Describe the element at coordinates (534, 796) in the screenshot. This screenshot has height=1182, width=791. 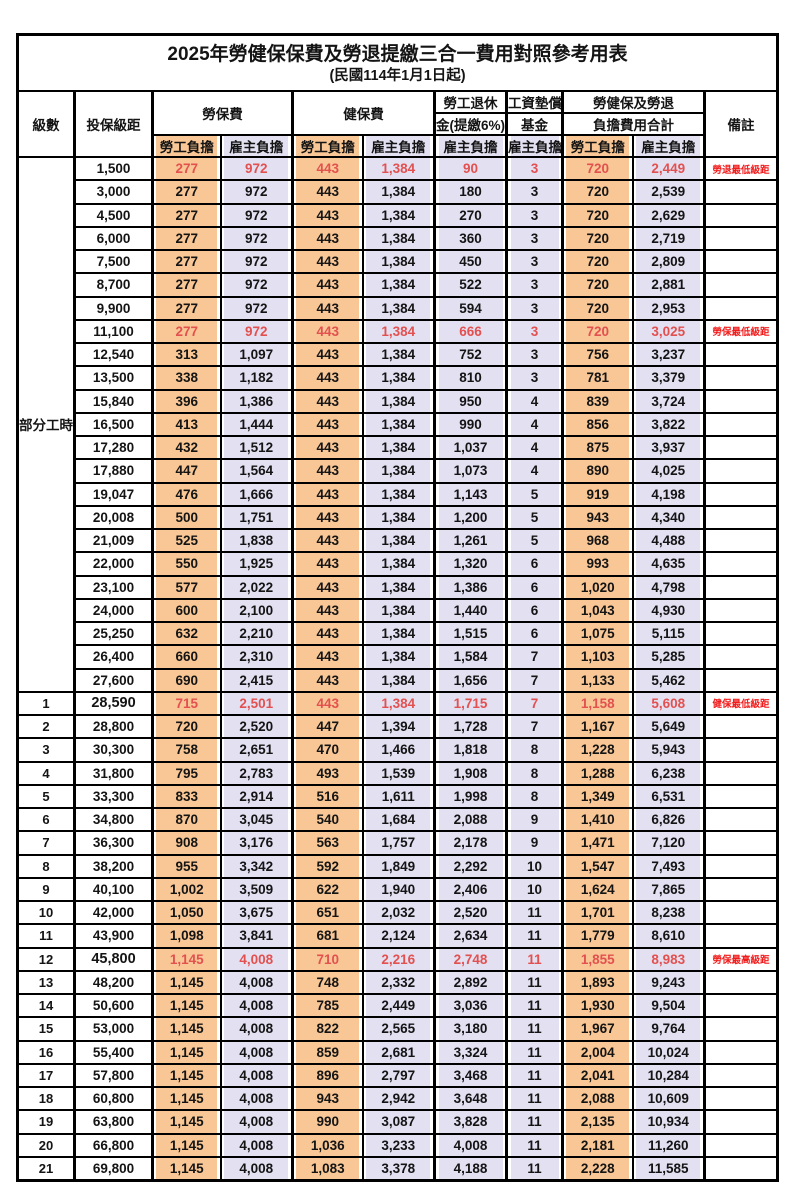
I see `fee-cell: 8` at that location.